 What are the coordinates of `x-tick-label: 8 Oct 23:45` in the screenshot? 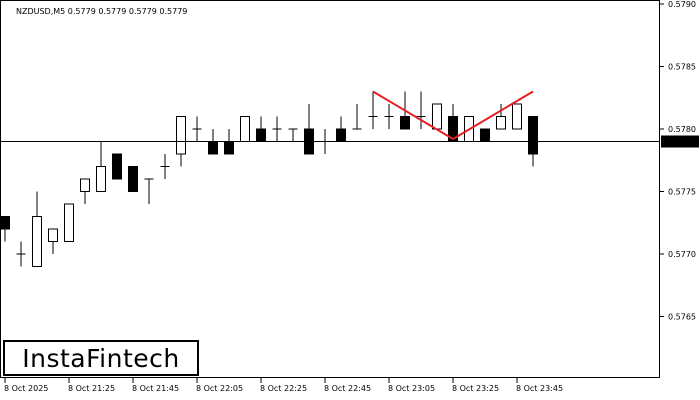 It's located at (539, 388).